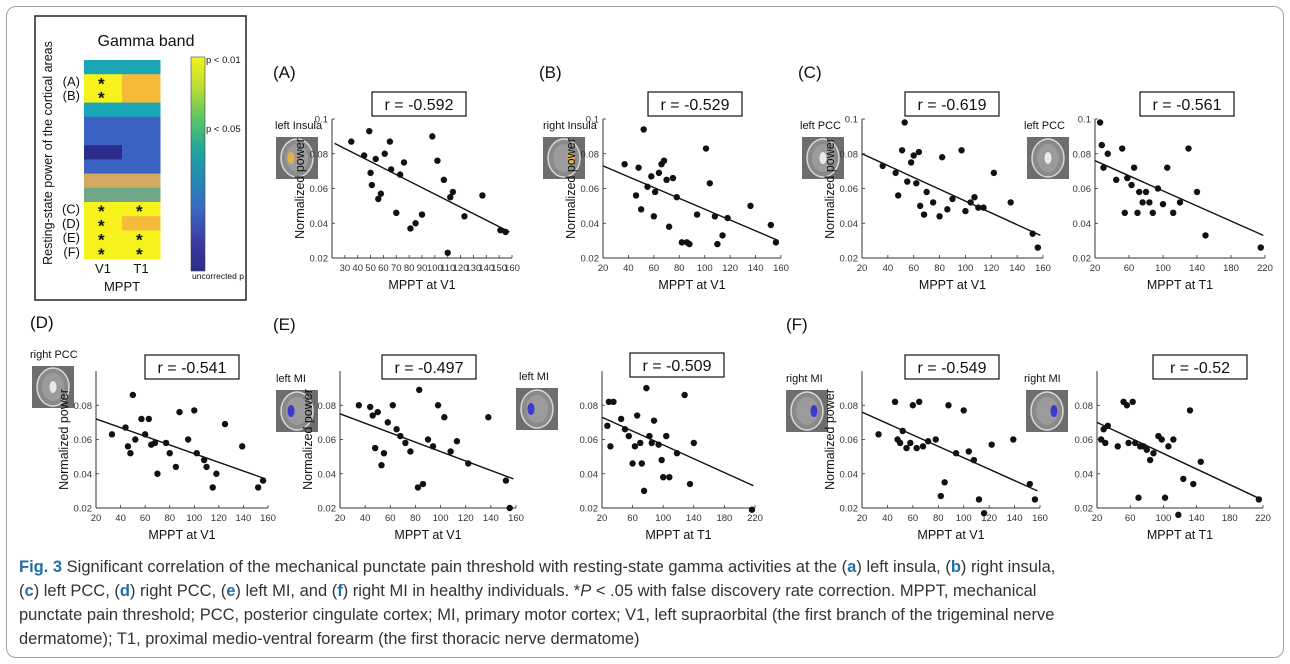 The image size is (1290, 664). Describe the element at coordinates (820, 126) in the screenshot. I see `region-label: left PCC` at that location.